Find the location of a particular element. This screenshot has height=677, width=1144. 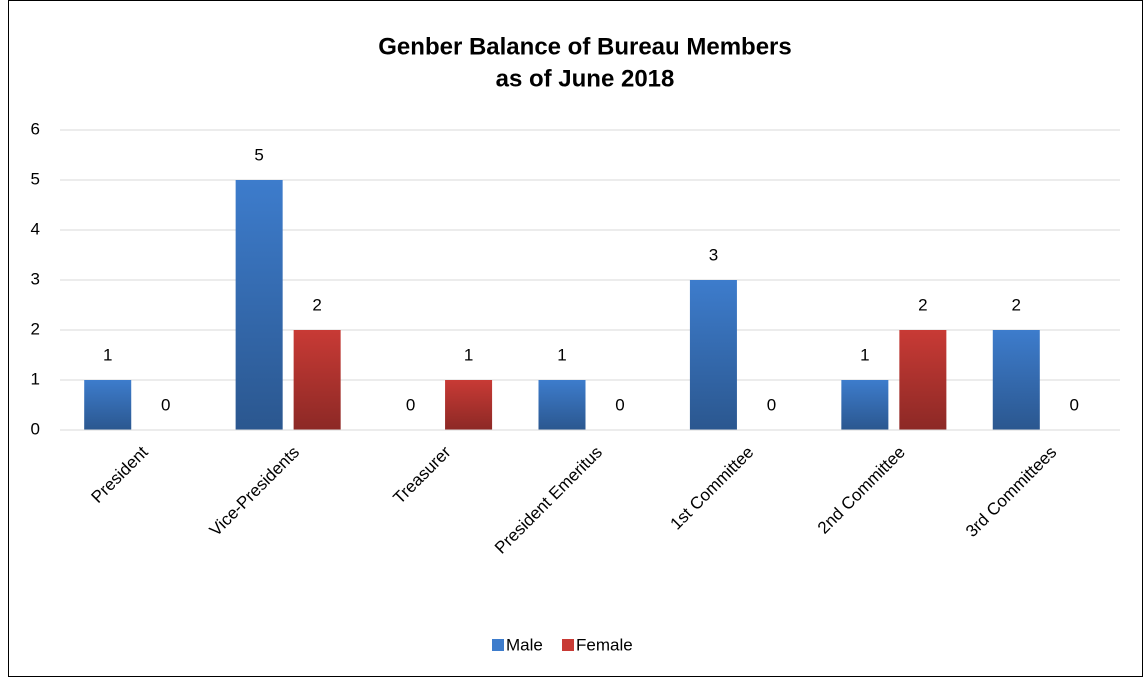

y-tick-label: 4 is located at coordinates (35, 228).